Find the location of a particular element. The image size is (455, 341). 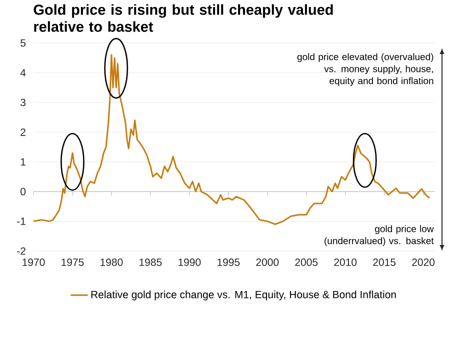

x-tick-label: 2000 is located at coordinates (267, 262).